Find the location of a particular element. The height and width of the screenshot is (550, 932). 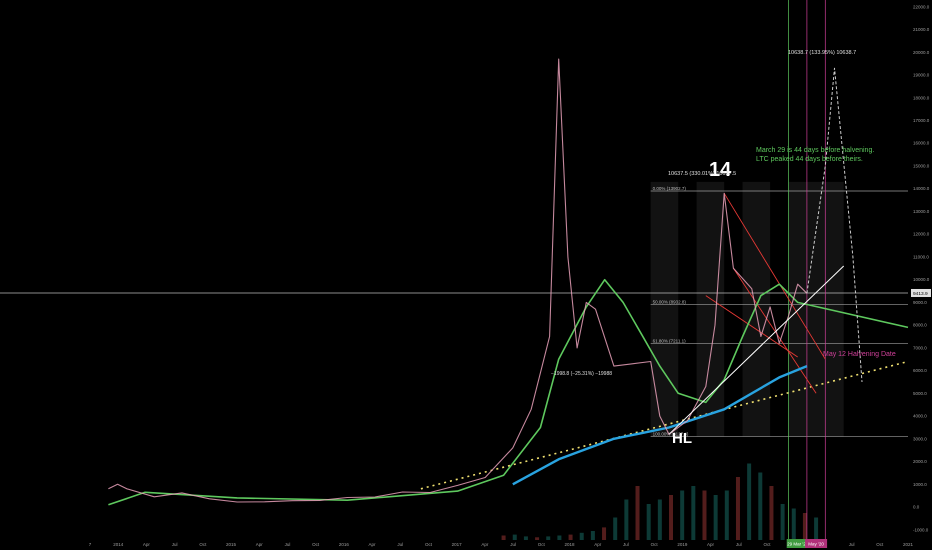

y-tick-label: 4000.0 is located at coordinates (920, 416).